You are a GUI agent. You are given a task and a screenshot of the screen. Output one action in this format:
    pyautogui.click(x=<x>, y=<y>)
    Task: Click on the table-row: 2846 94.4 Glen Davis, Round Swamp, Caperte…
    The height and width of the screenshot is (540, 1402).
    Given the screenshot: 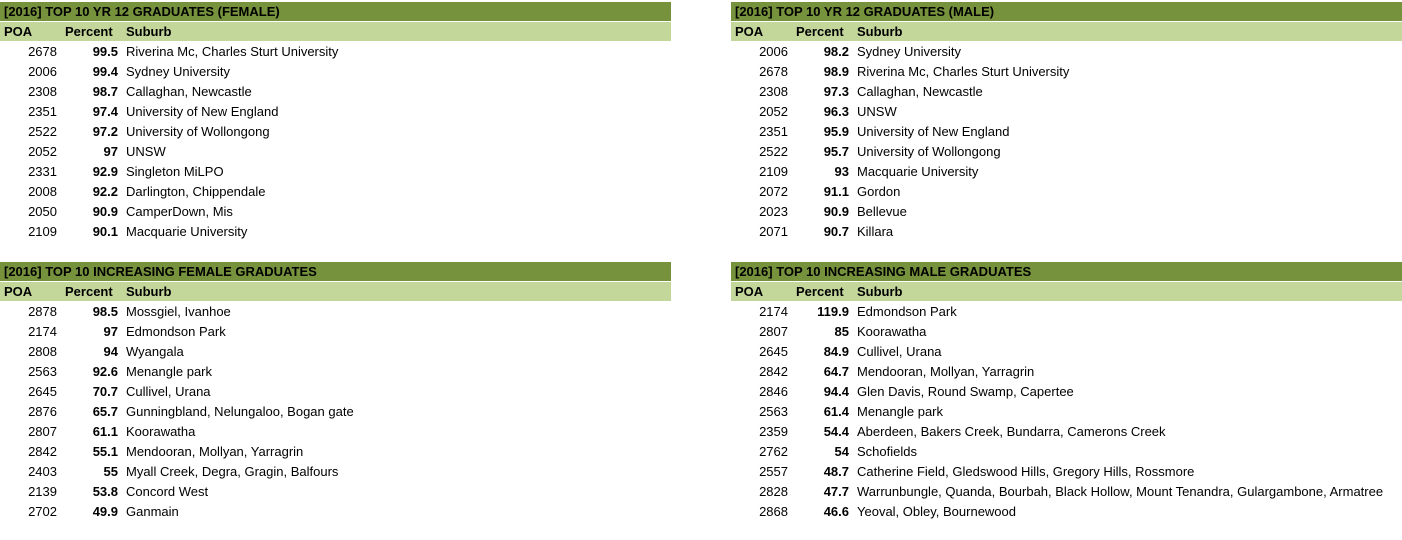 What is the action you would take?
    pyautogui.click(x=1066, y=392)
    